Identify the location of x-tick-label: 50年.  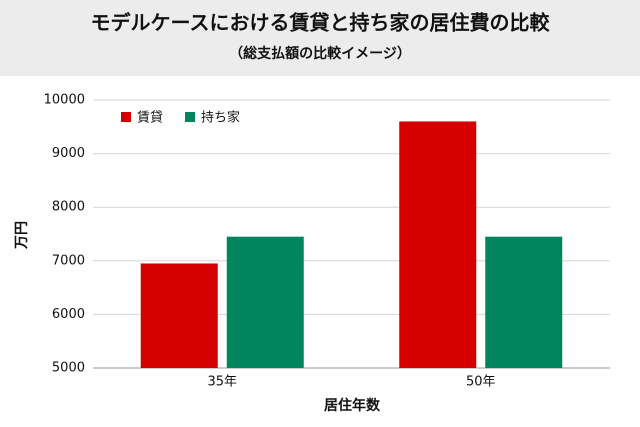
(481, 382).